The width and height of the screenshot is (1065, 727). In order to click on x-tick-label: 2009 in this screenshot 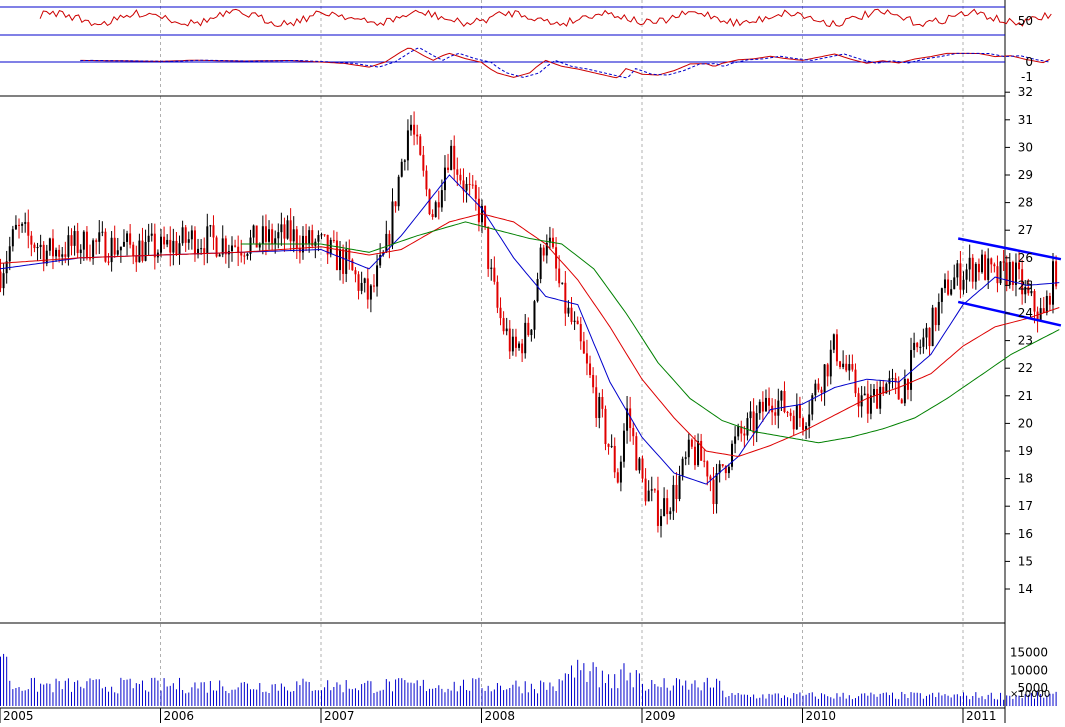, I will do `click(660, 716)`.